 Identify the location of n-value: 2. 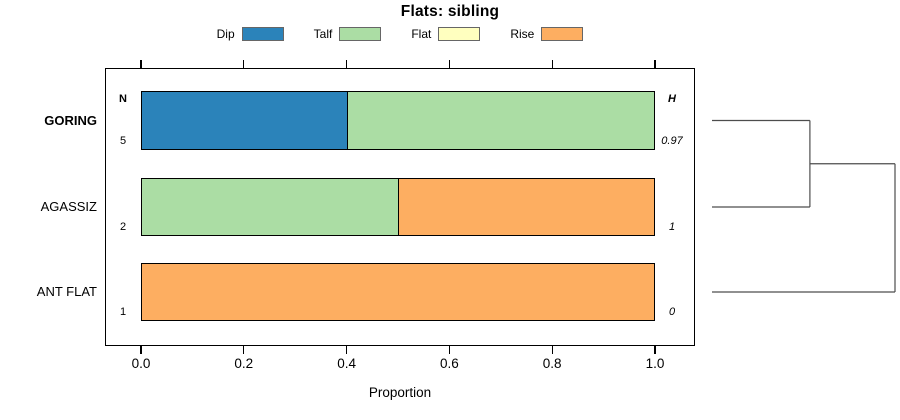
(123, 227).